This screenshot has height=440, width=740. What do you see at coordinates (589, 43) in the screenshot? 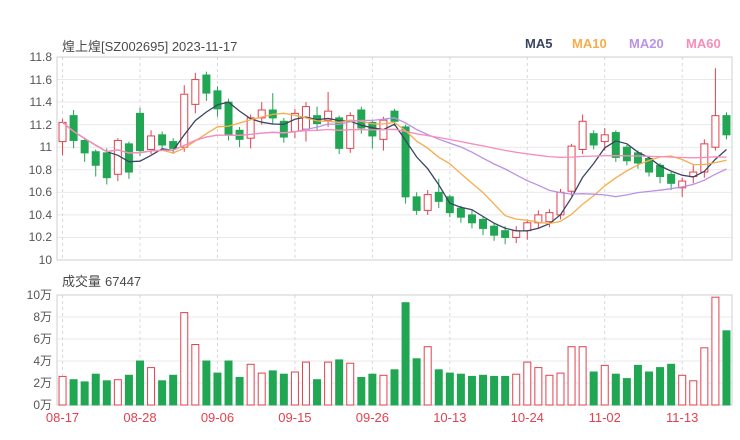
I see `legend-item-ma10: MA10` at bounding box center [589, 43].